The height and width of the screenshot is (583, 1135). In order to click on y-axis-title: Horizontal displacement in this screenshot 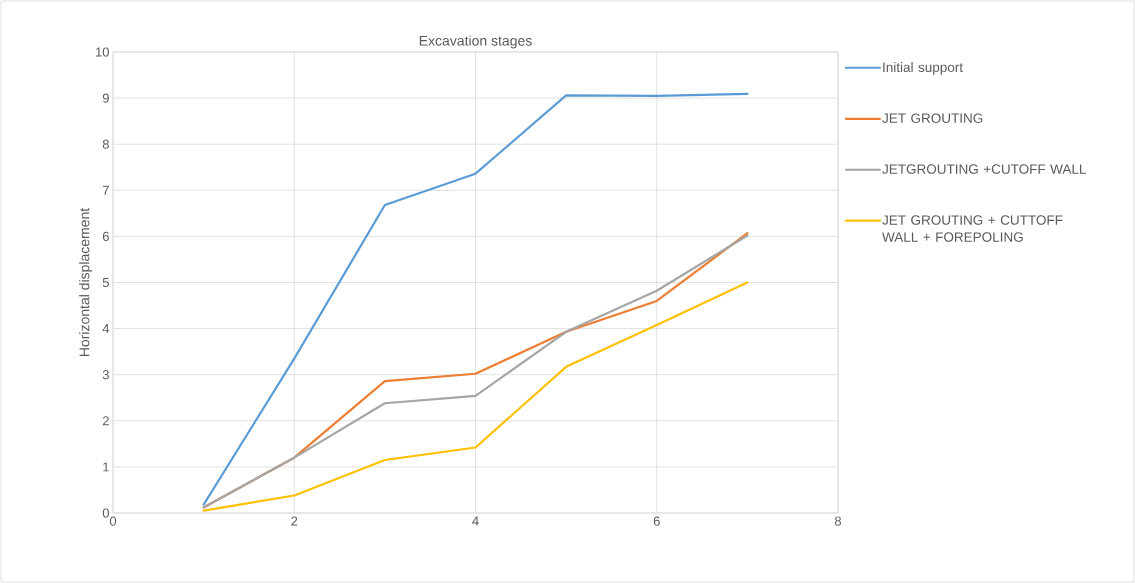, I will do `click(86, 282)`.